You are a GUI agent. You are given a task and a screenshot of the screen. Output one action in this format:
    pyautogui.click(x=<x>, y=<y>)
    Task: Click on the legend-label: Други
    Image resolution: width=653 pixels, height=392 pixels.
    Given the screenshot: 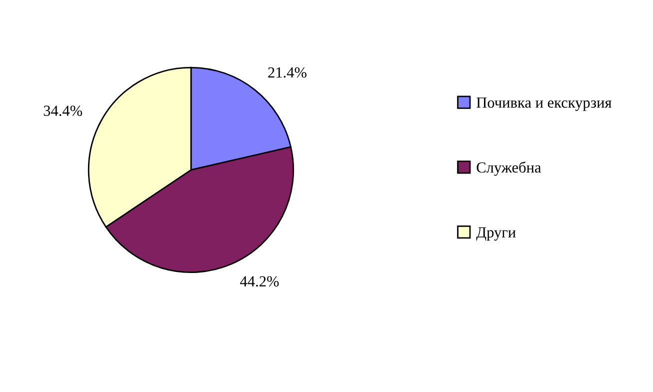 What is the action you would take?
    pyautogui.click(x=496, y=234)
    